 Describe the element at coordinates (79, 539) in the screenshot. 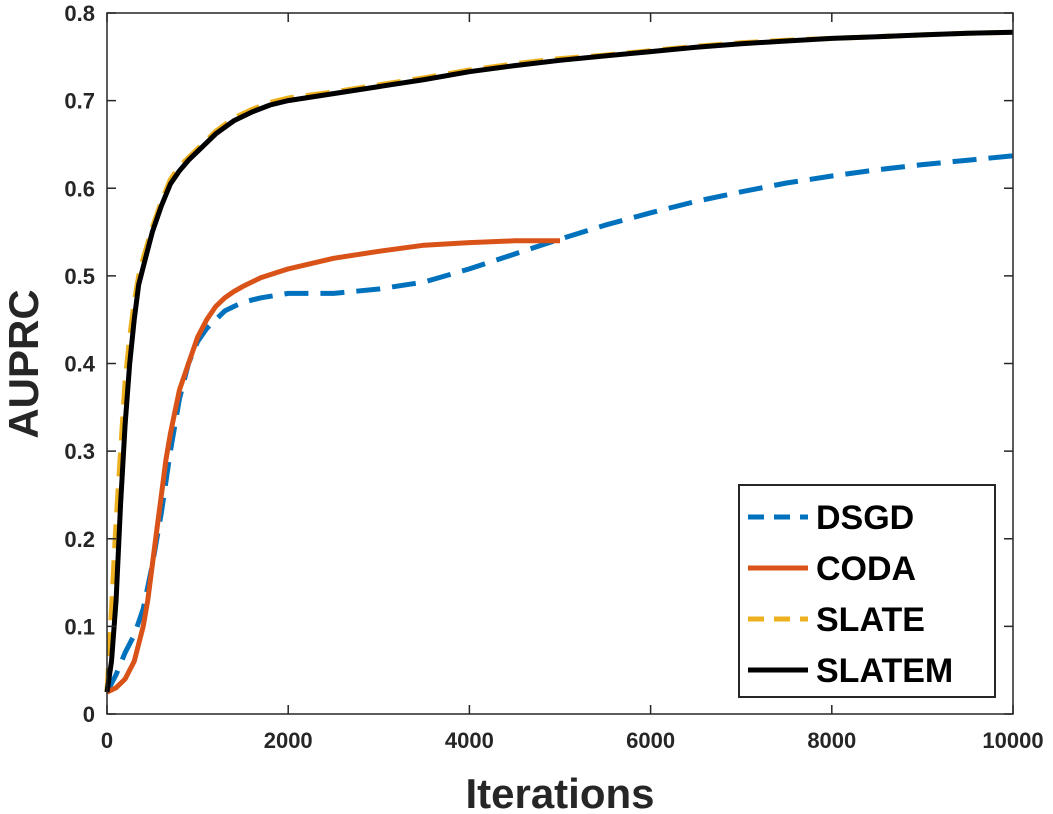

I see `y-tick-label: 0.2` at that location.